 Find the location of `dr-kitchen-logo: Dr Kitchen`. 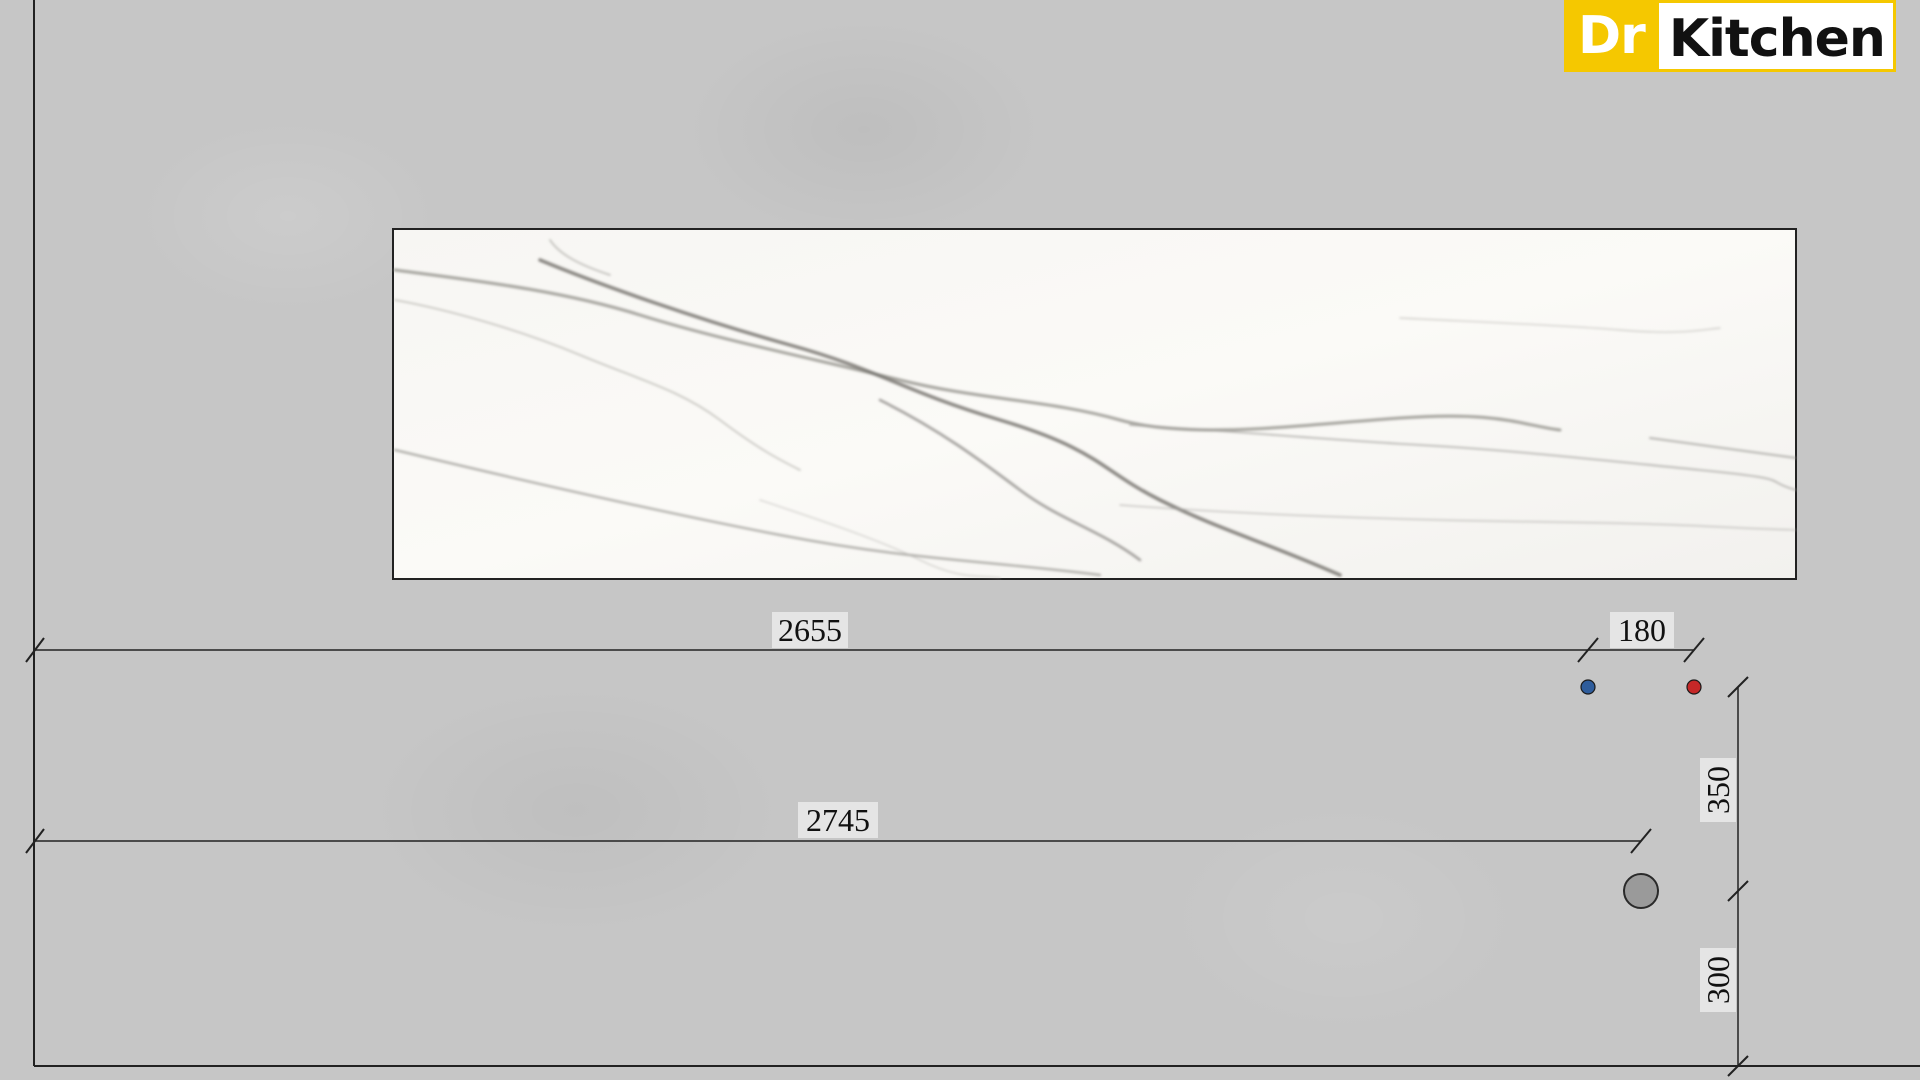

dr-kitchen-logo: Dr Kitchen is located at coordinates (1730, 36).